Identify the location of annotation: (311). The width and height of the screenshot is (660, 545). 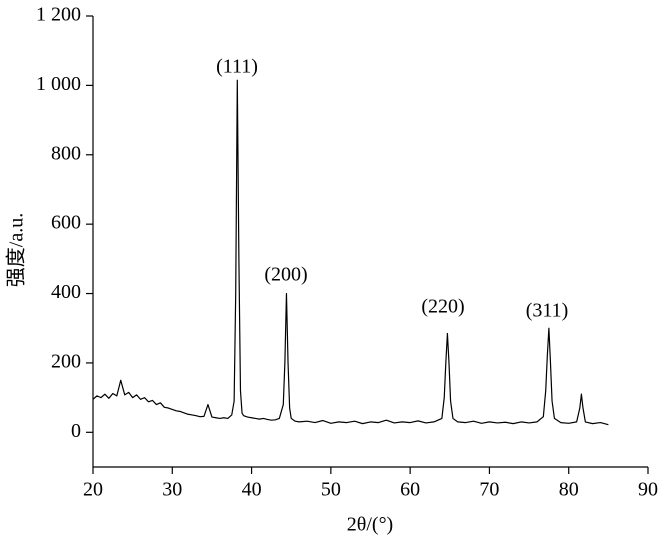
(547, 311).